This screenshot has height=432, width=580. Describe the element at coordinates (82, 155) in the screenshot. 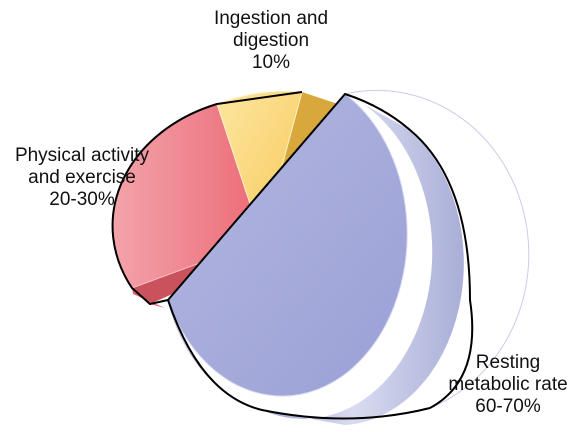

I see `slice-label-physical-activity-line-1: Physical activity` at that location.